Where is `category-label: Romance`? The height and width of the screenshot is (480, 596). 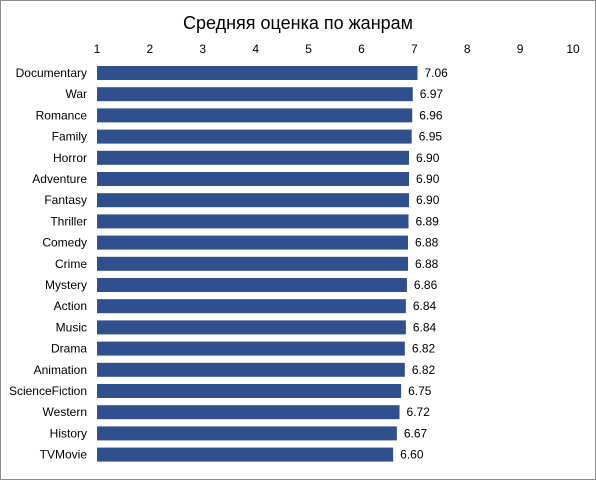
category-label: Romance is located at coordinates (62, 115).